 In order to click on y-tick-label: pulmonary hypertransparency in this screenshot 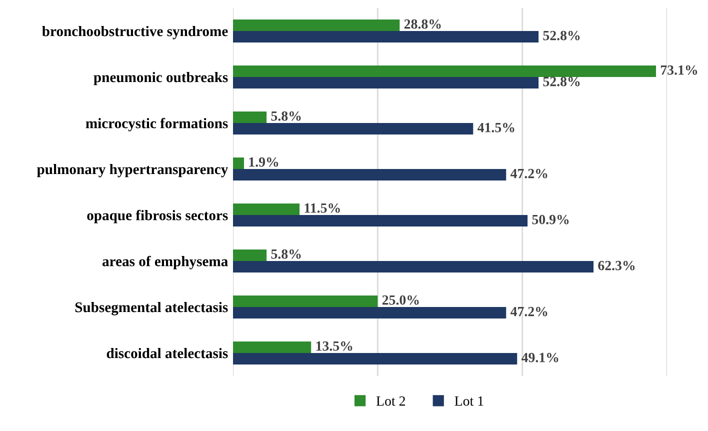, I will do `click(132, 171)`.